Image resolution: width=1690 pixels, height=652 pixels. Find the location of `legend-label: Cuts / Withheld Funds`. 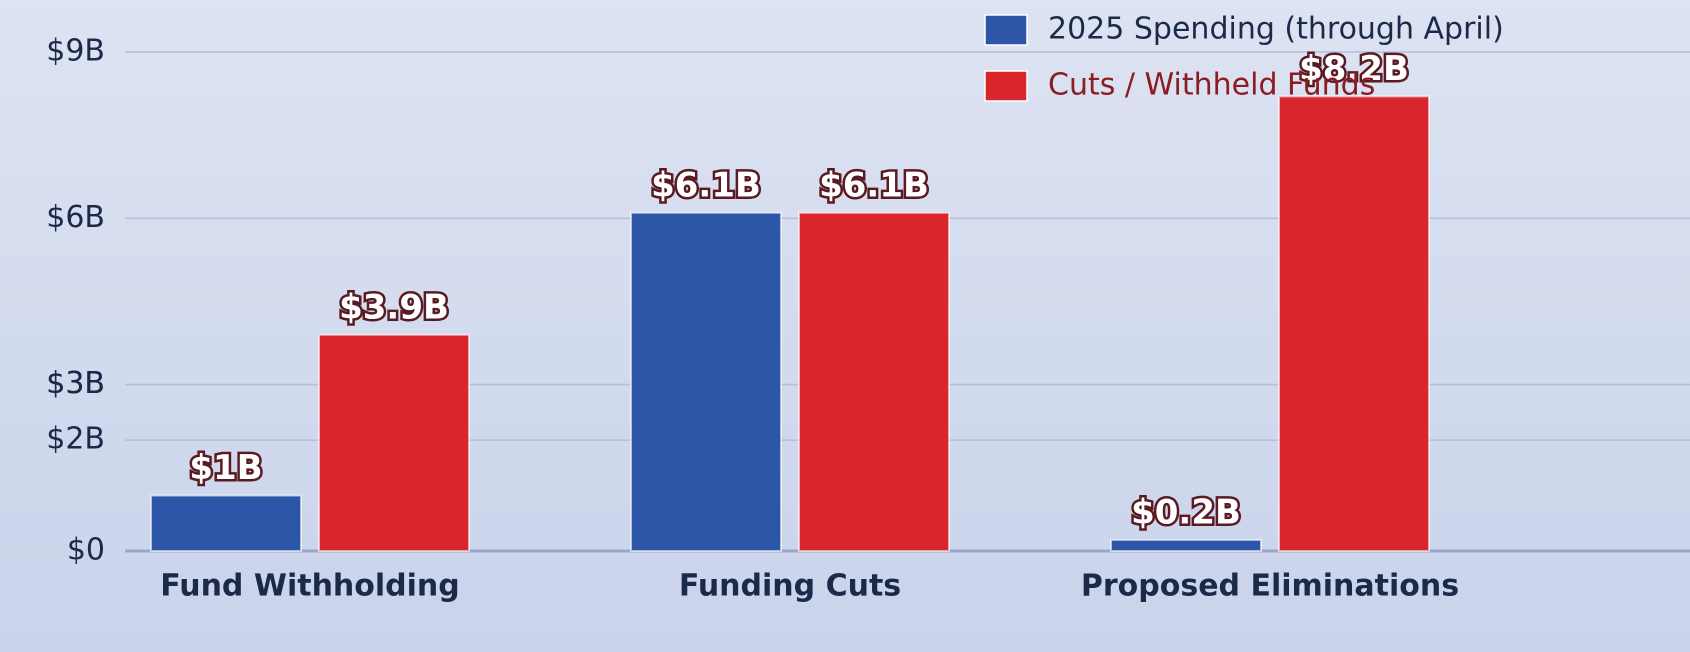

legend-label: Cuts / Withheld Funds is located at coordinates (1211, 85).